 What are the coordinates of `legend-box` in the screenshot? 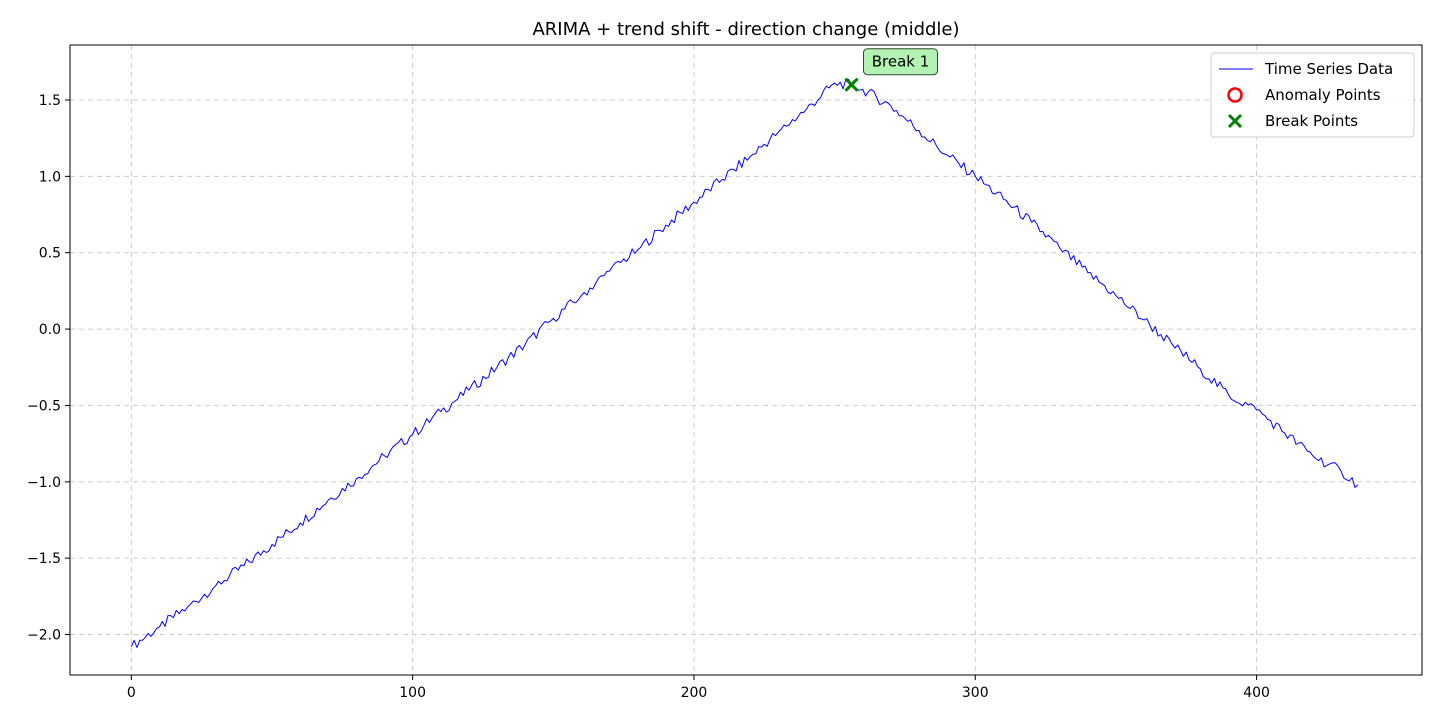 It's located at (1312, 95).